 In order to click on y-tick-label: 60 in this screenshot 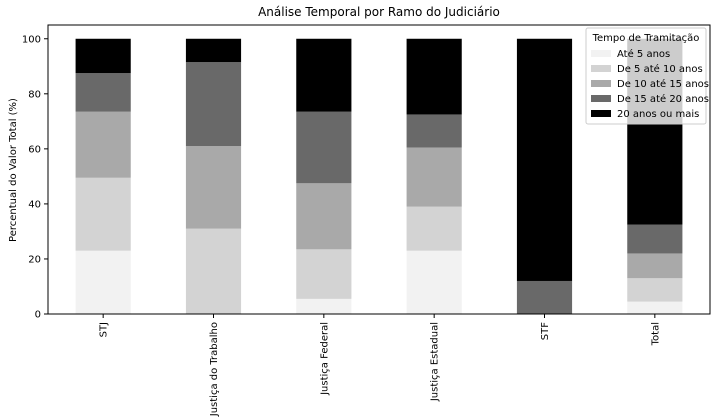, I will do `click(34, 149)`.